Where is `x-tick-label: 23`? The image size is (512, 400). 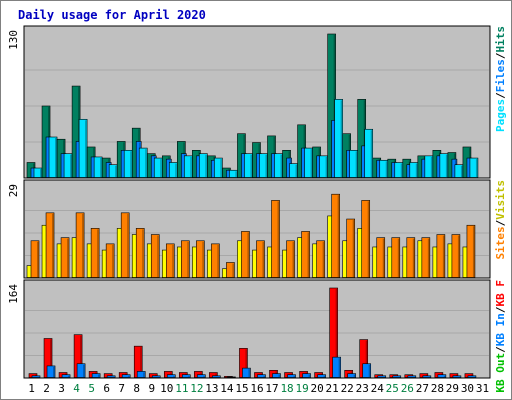
x-tick-label: 23 is located at coordinates (362, 388).